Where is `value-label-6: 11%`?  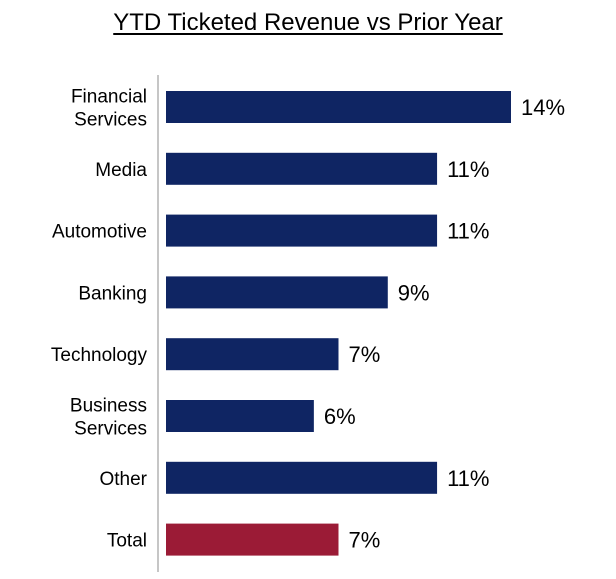 value-label-6: 11% is located at coordinates (468, 478).